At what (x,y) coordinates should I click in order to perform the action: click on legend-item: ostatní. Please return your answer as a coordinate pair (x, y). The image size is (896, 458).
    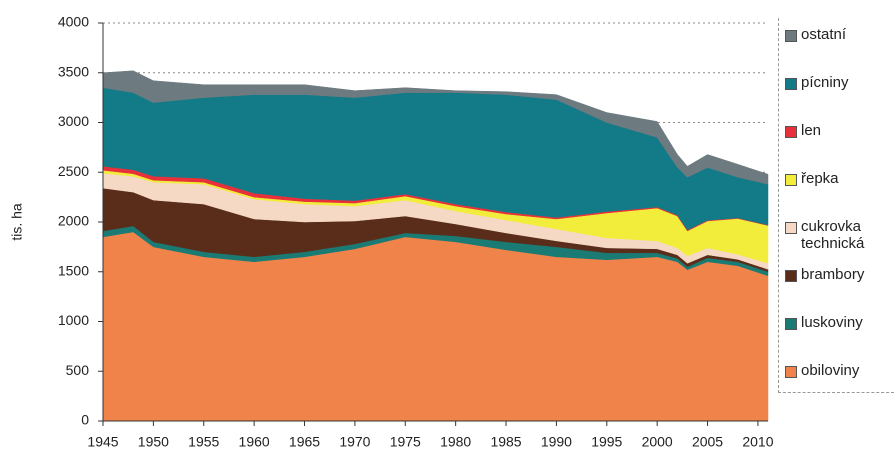
    Looking at the image, I should click on (839, 34).